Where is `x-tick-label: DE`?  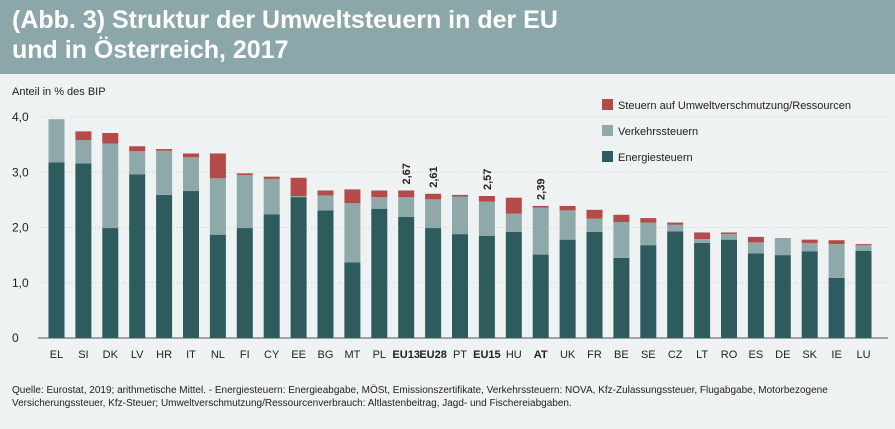
x-tick-label: DE is located at coordinates (782, 355).